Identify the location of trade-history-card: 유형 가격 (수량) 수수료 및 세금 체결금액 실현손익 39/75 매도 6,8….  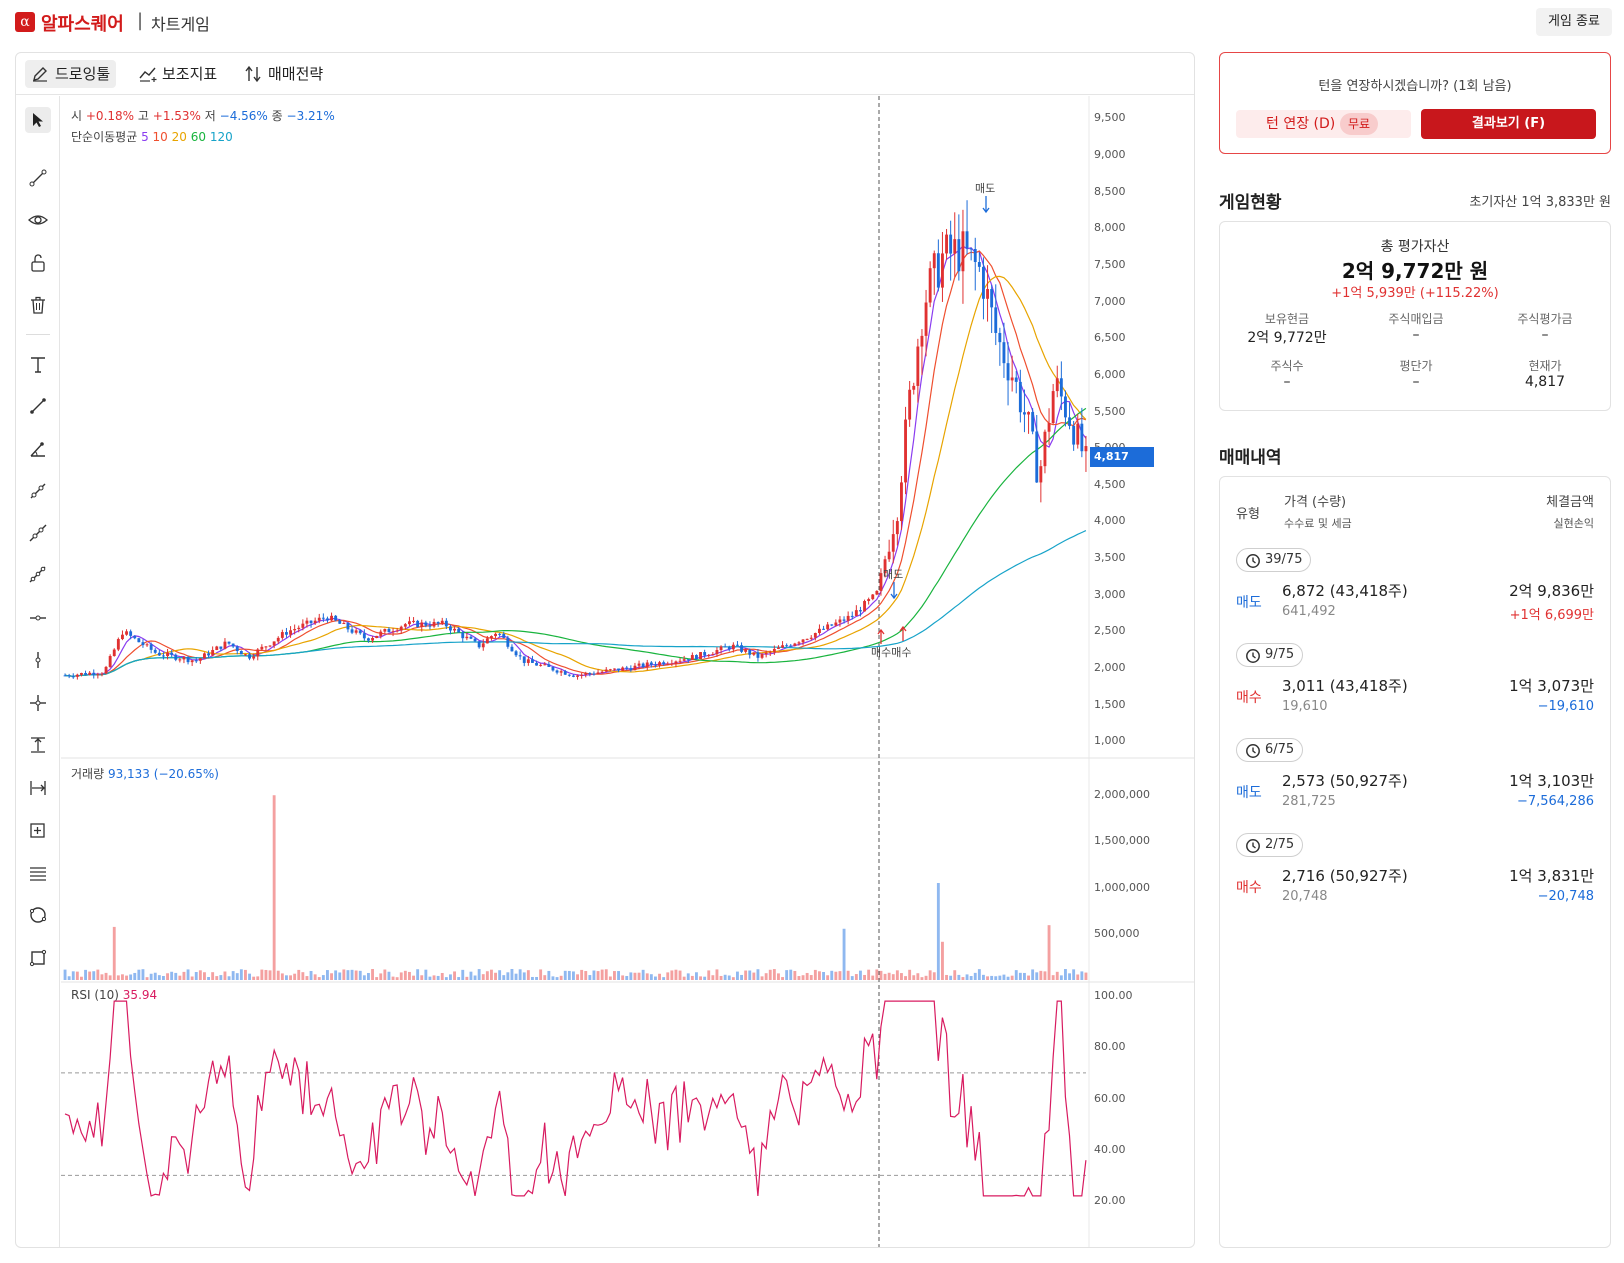
(1415, 862).